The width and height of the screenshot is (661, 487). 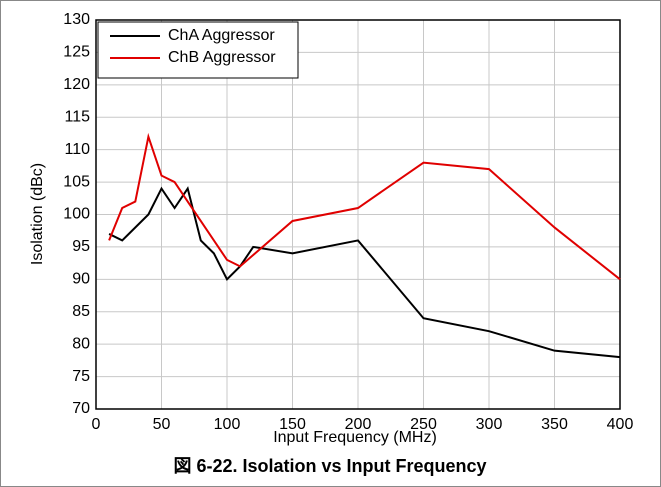 I want to click on y-tick-label: 85, so click(x=81, y=311).